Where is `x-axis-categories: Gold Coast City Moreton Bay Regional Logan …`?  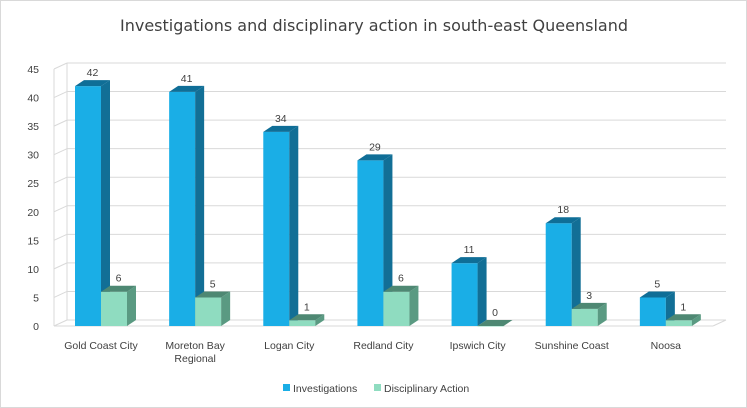
x-axis-categories: Gold Coast City Moreton Bay Regional Logan … is located at coordinates (372, 352).